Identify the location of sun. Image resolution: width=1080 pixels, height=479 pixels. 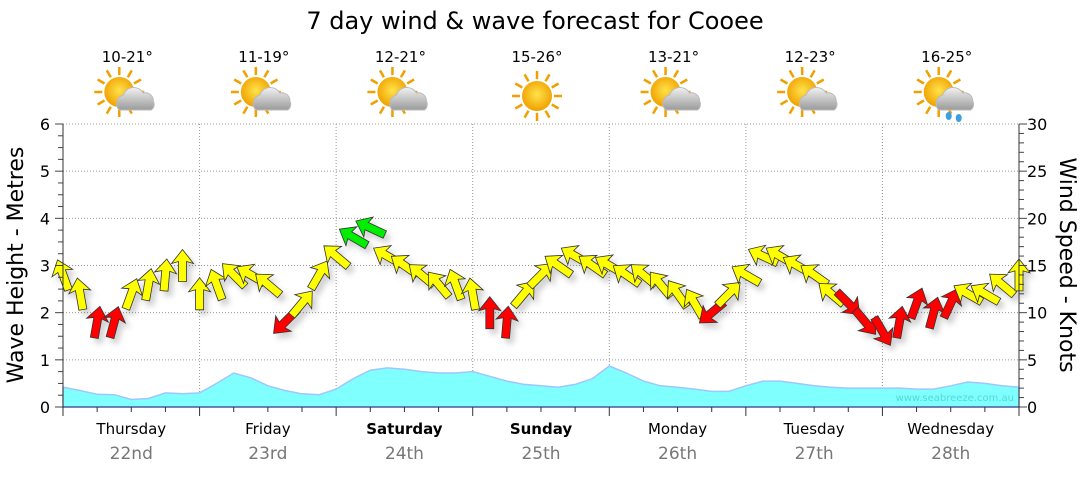
(537, 96).